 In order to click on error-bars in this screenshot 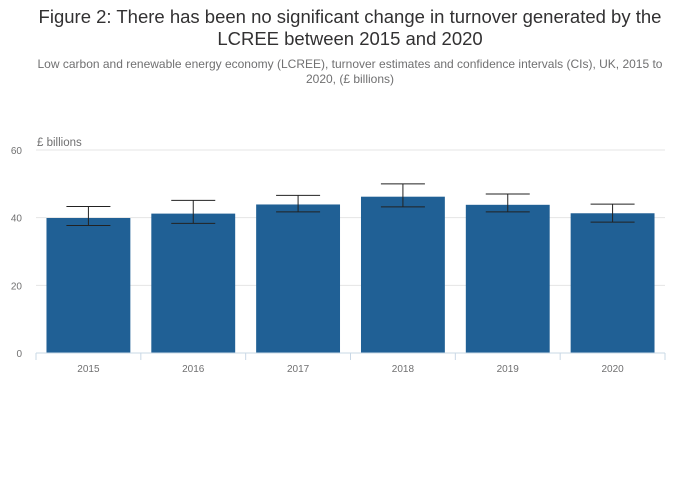, I will do `click(350, 204)`.